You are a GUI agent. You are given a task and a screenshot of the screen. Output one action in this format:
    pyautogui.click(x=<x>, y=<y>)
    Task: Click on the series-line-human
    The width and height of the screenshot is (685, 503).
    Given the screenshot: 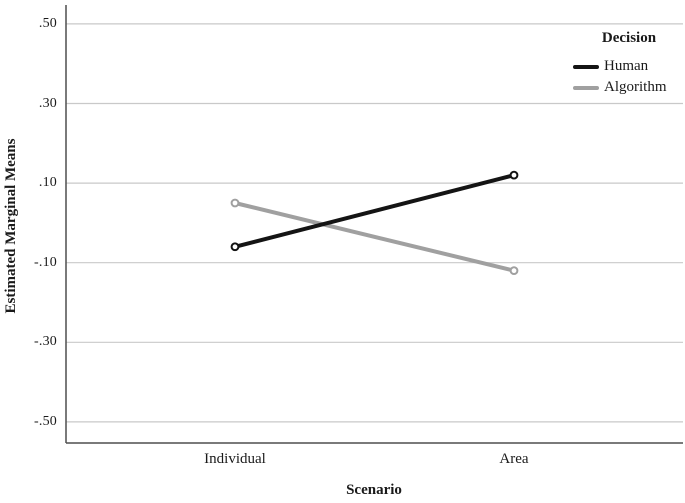 What is the action you would take?
    pyautogui.click(x=374, y=211)
    